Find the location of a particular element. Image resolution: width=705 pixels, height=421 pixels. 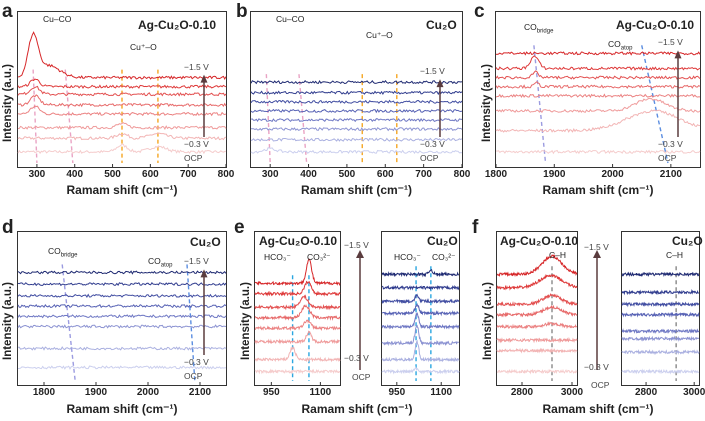

x-tick-label: 400 is located at coordinates (75, 174).